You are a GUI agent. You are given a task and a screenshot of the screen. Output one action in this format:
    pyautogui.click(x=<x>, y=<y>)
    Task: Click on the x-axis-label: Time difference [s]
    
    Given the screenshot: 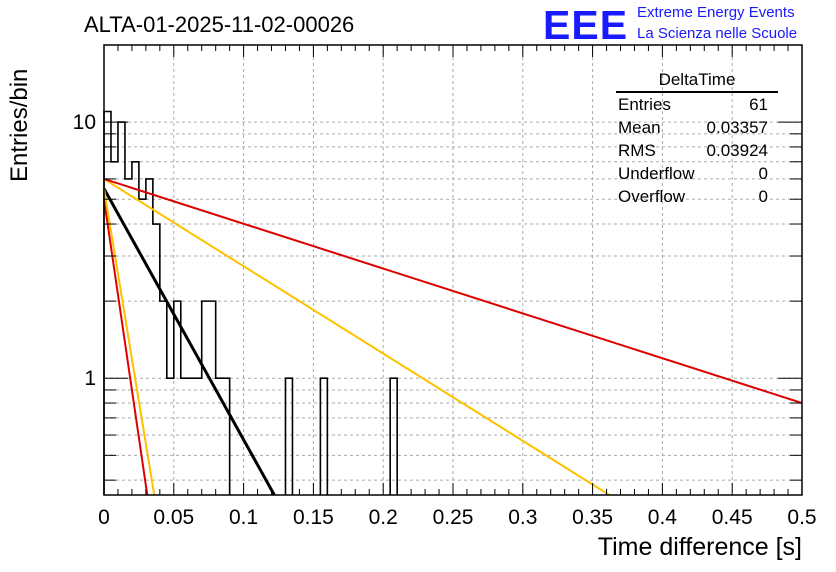 What is the action you would take?
    pyautogui.click(x=699, y=547)
    